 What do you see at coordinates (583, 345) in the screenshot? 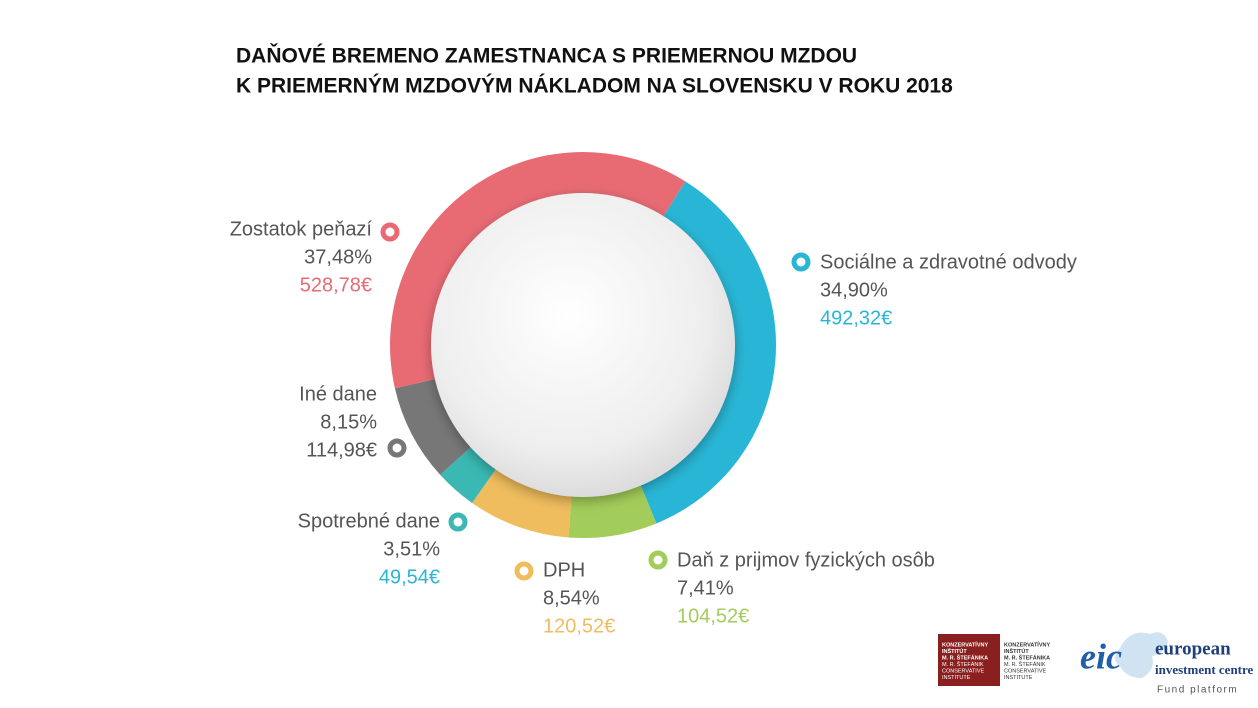
I see `donut-hole` at bounding box center [583, 345].